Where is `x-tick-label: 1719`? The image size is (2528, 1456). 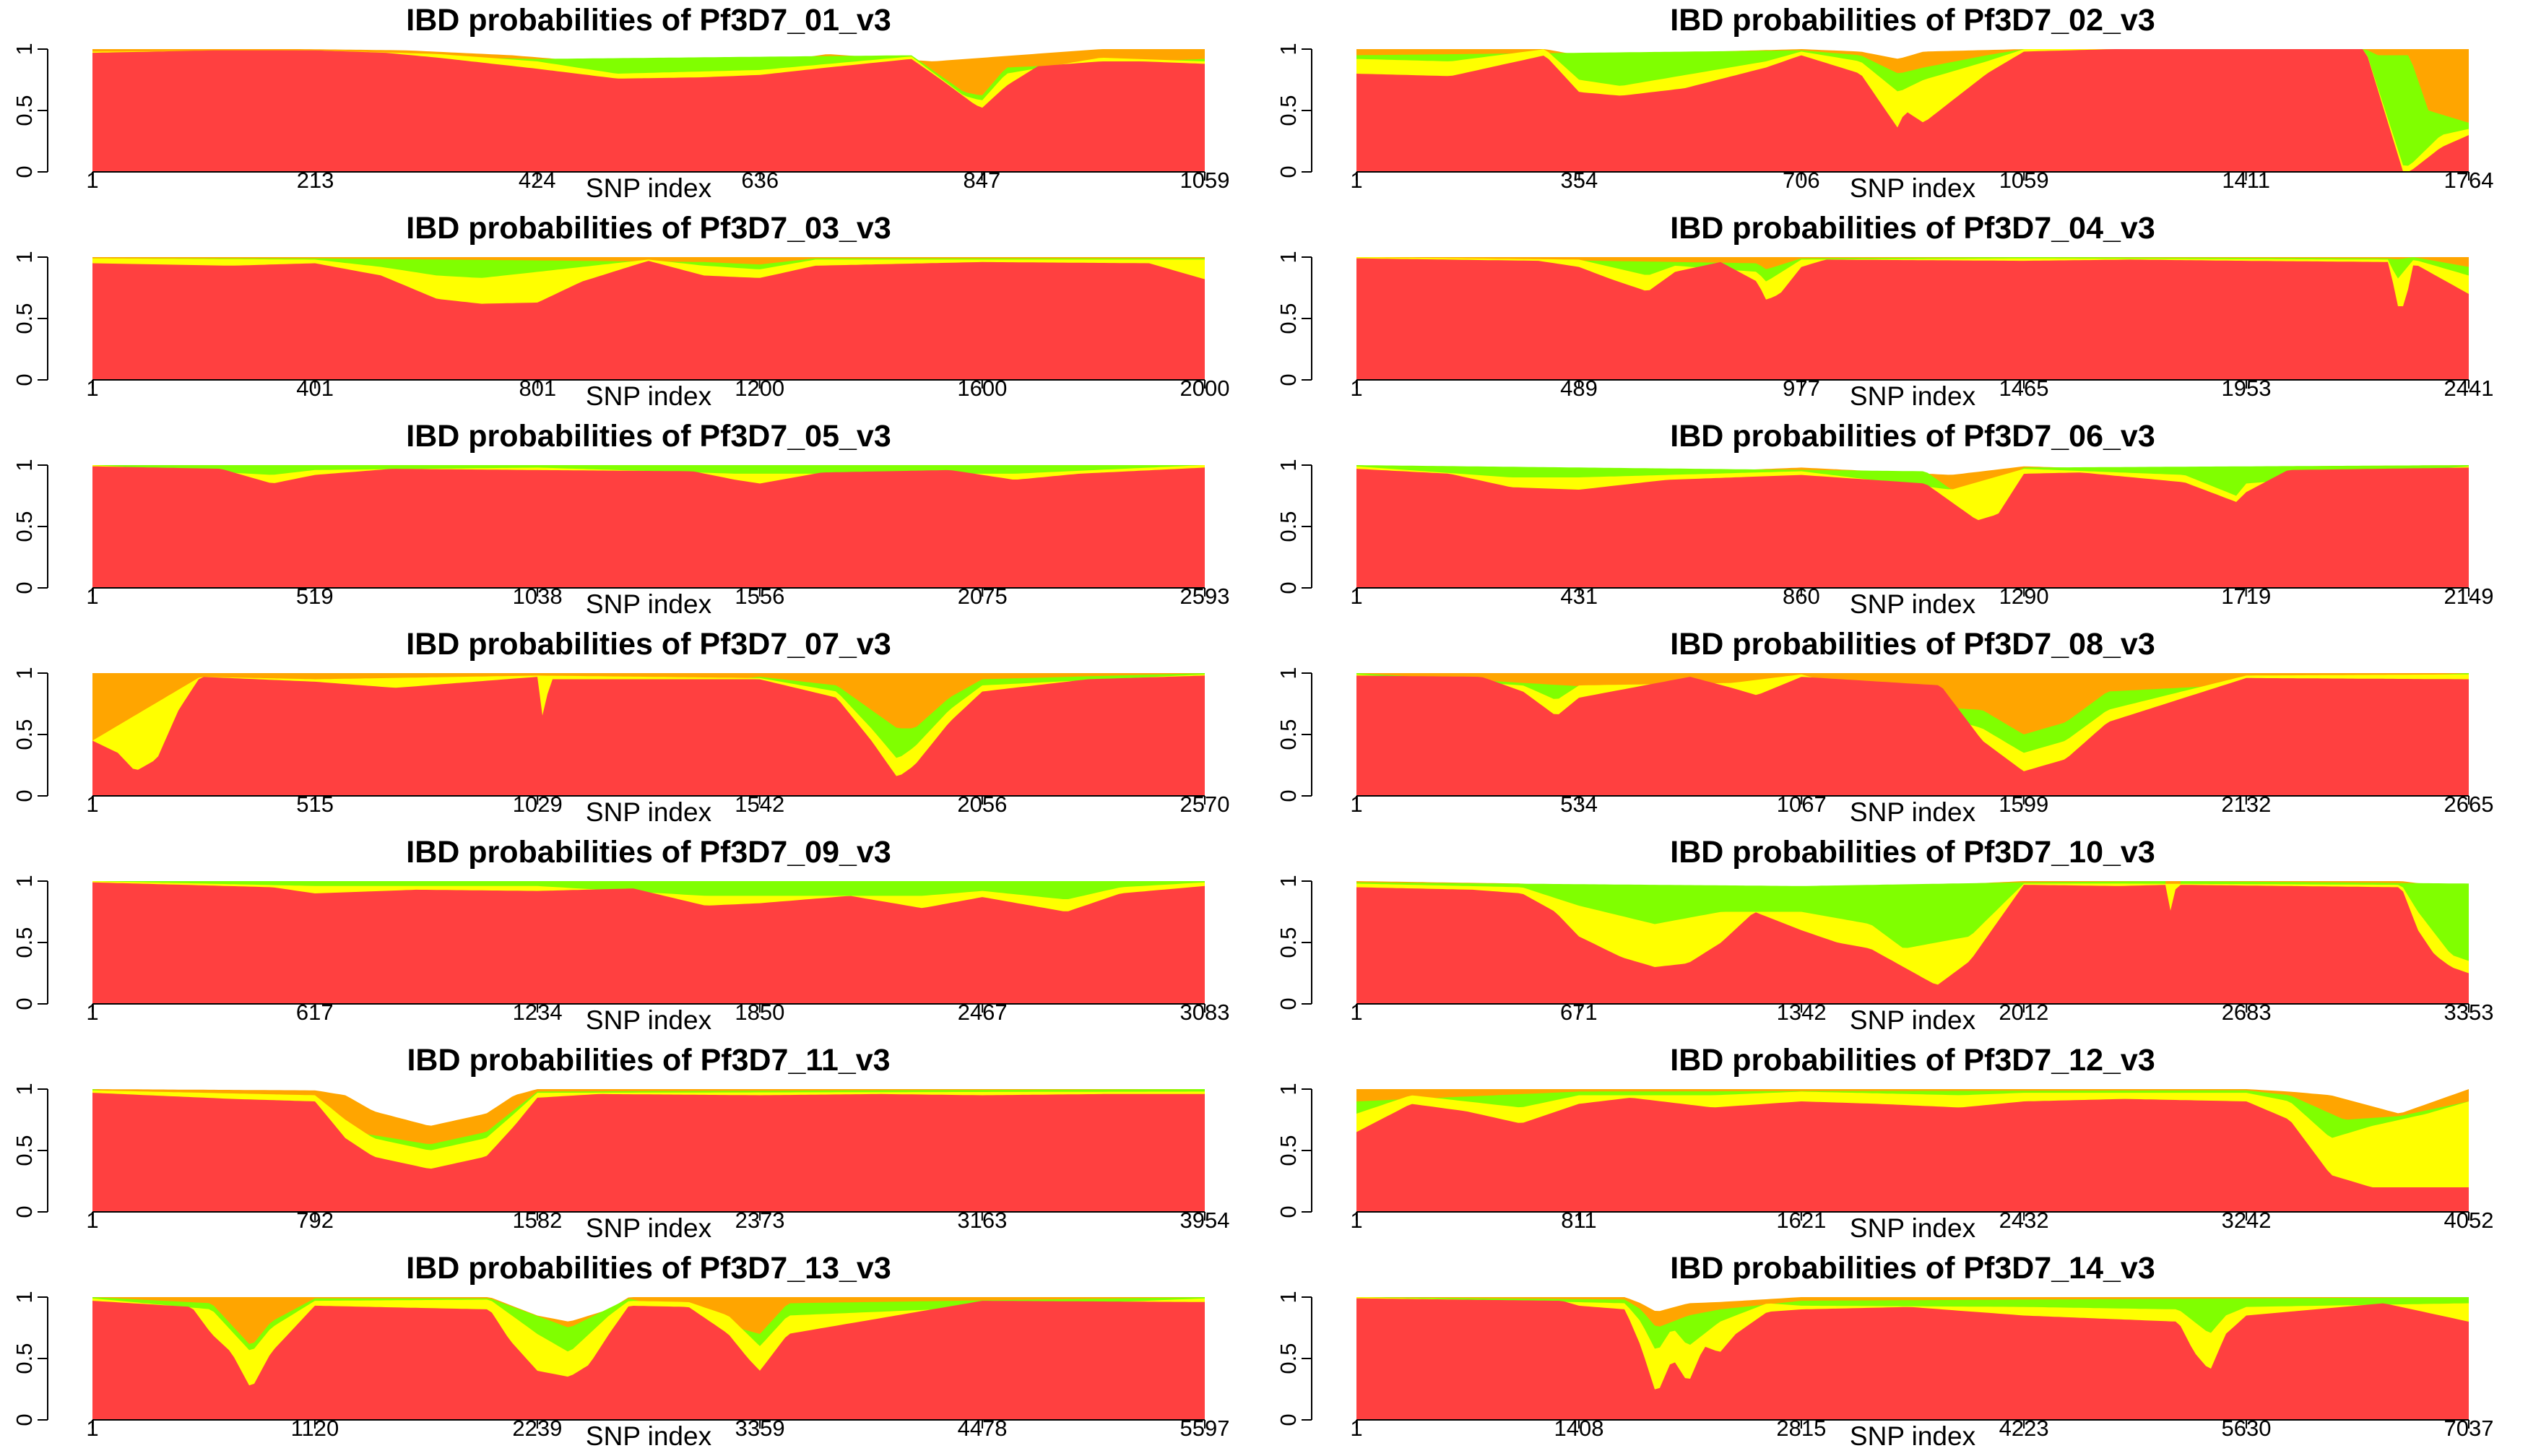
x-tick-label: 1719 is located at coordinates (2246, 596).